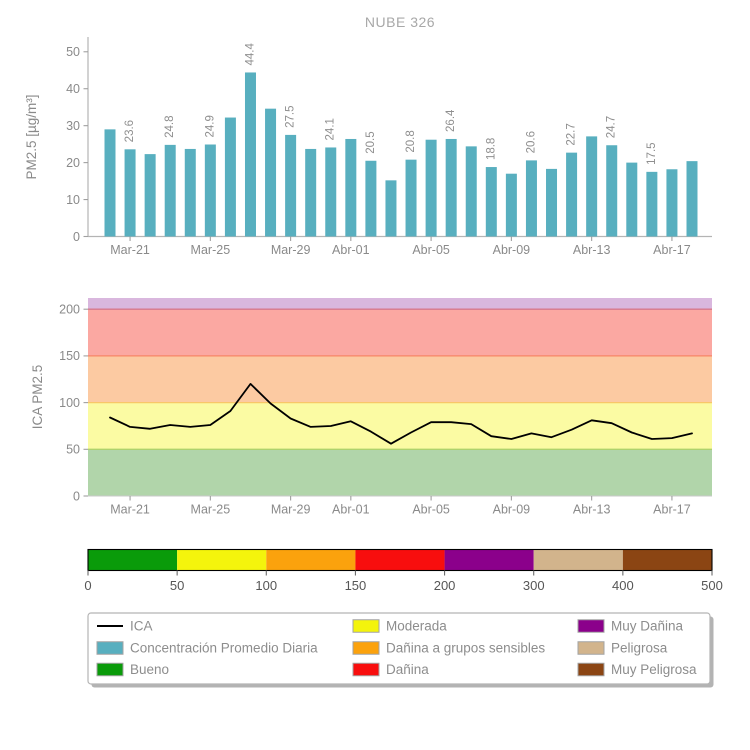 The image size is (750, 750). I want to click on legend-label: ICA, so click(141, 626).